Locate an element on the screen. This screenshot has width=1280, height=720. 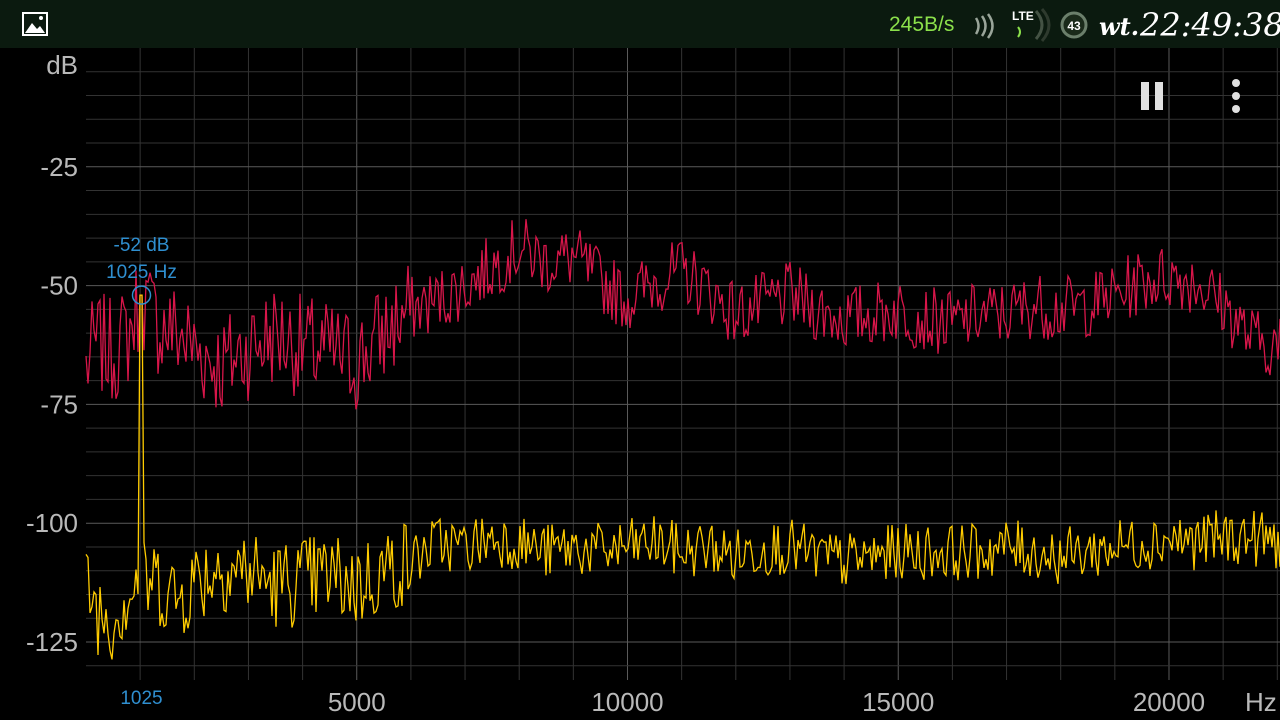
marker-db-label: -52 dB is located at coordinates (142, 245).